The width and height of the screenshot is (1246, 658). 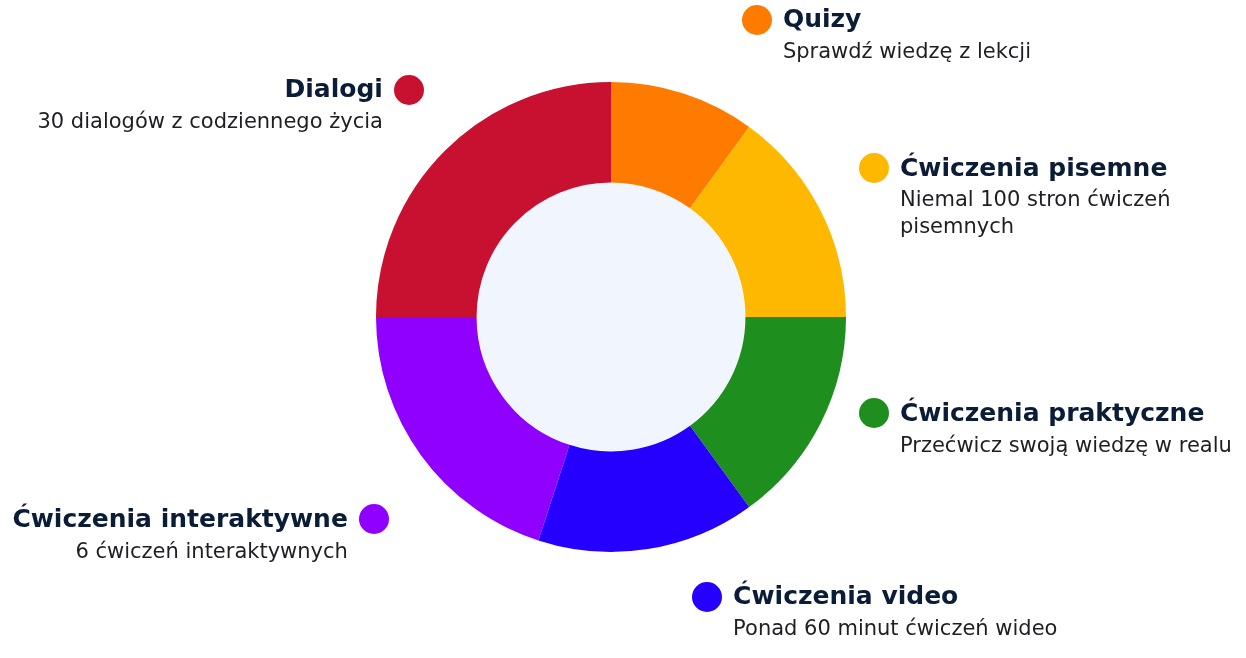 I want to click on text: Sprawdź wiedzę z lekcji, so click(x=907, y=51).